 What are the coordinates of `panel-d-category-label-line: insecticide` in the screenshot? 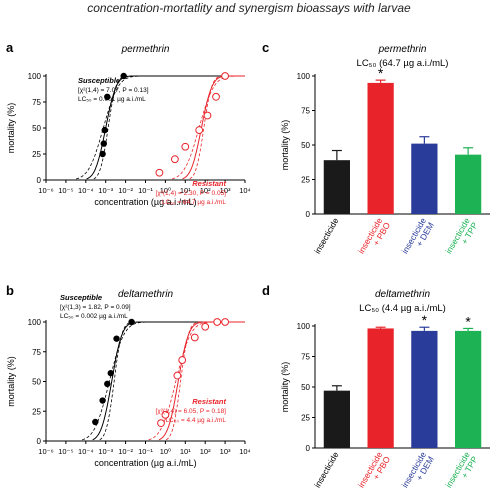 It's located at (326, 470).